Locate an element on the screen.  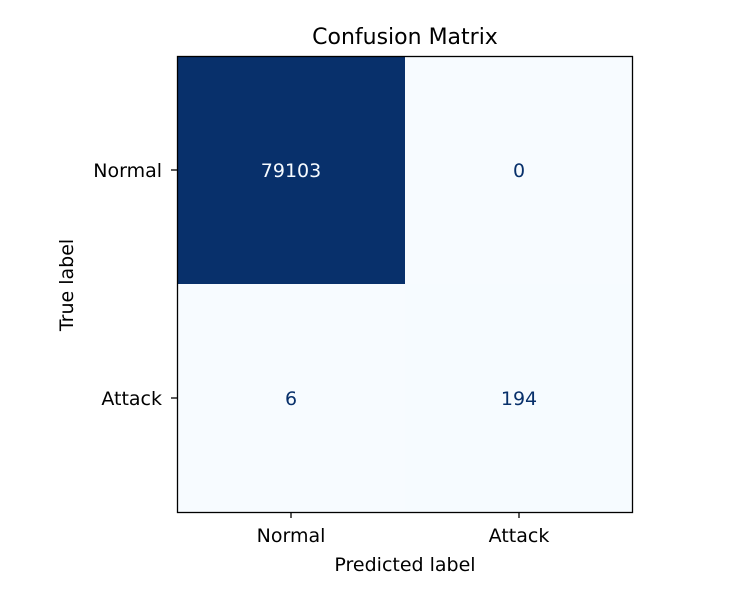
cell-value-label: 6 is located at coordinates (291, 399).